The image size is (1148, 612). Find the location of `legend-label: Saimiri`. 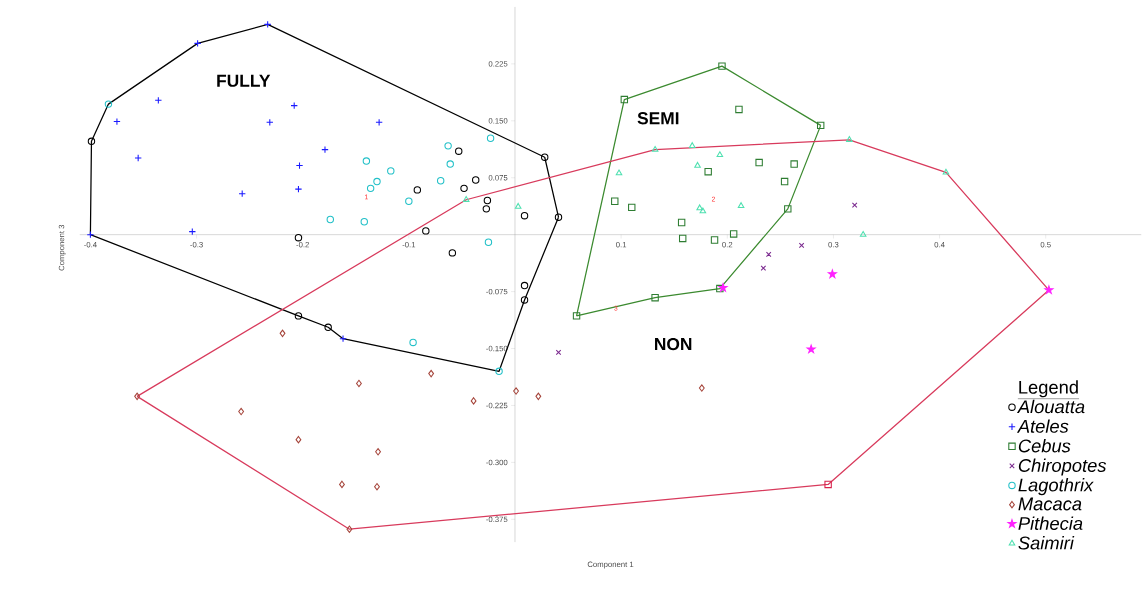

legend-label: Saimiri is located at coordinates (1046, 543).